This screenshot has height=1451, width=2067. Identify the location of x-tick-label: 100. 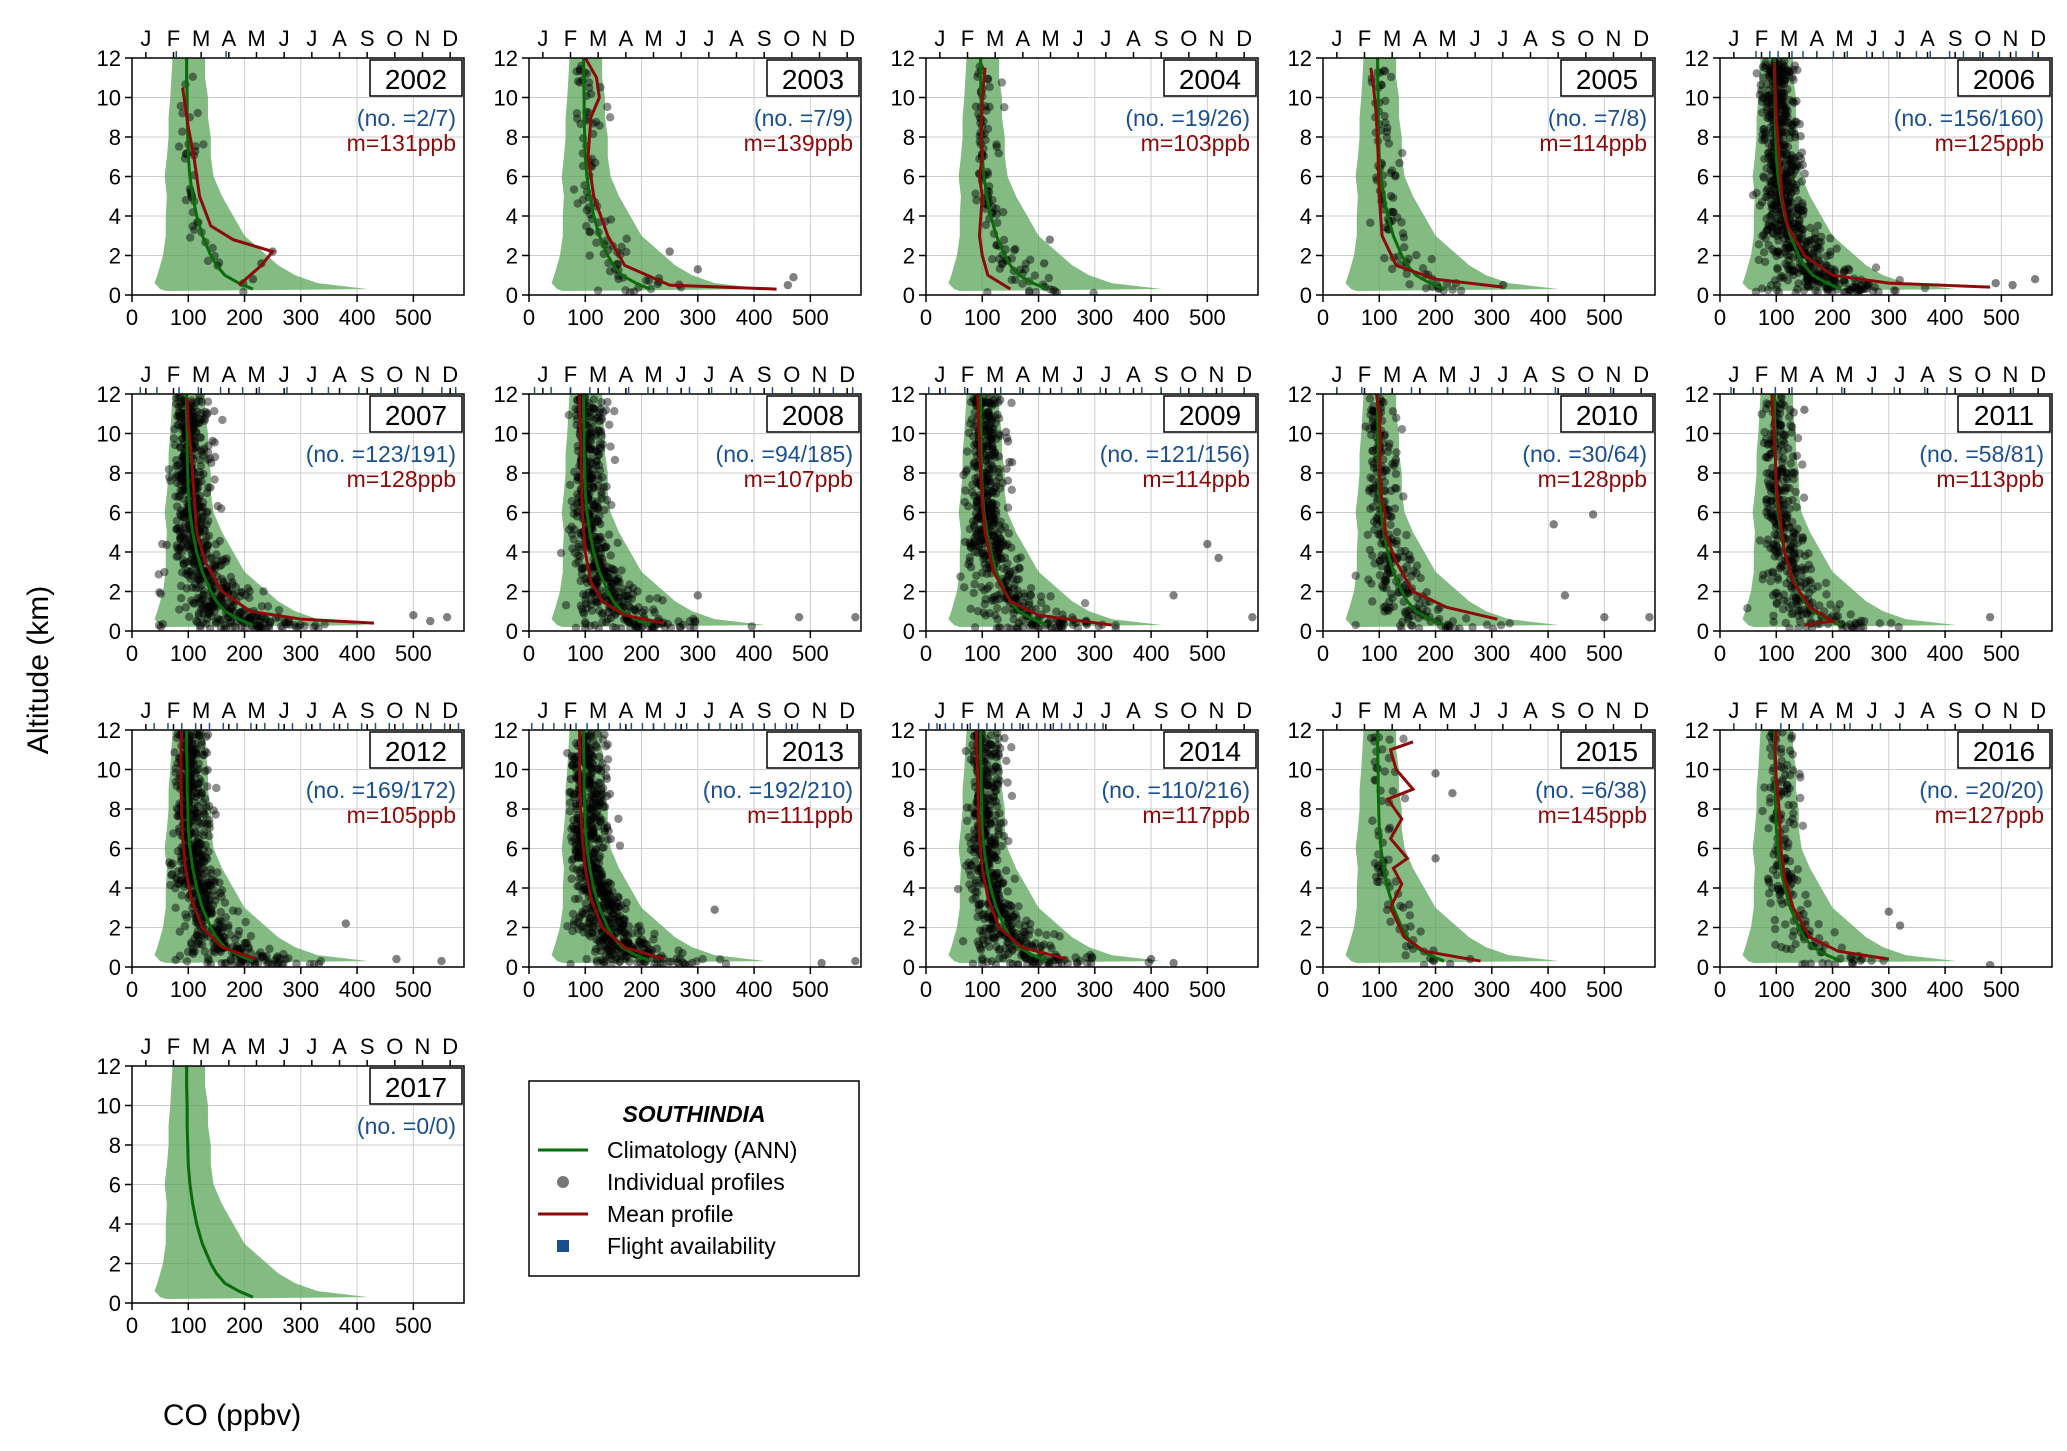
(585, 317).